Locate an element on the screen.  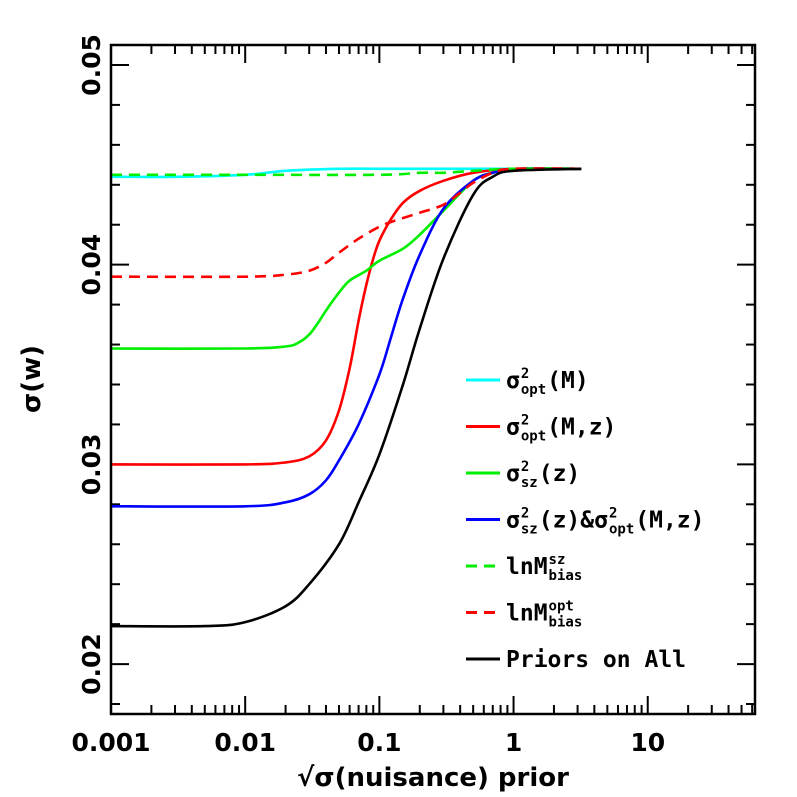
x-tick-label: 0.01 is located at coordinates (245, 742).